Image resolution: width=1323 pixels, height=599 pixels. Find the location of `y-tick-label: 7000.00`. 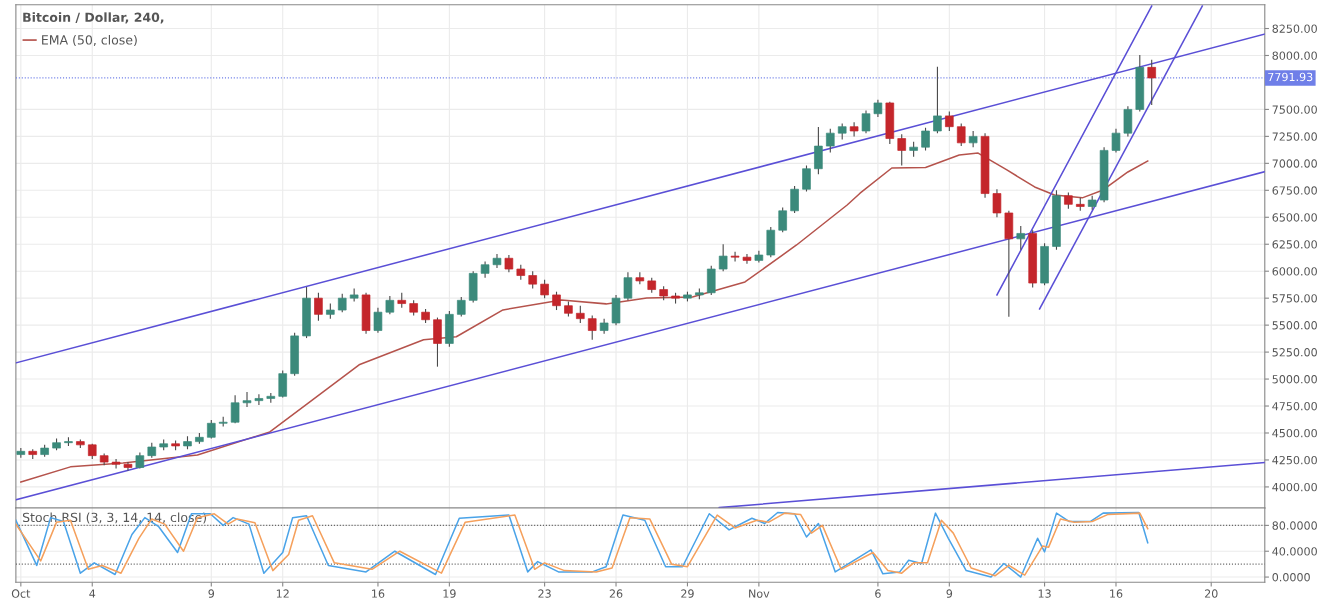

y-tick-label: 7000.00 is located at coordinates (1294, 163).